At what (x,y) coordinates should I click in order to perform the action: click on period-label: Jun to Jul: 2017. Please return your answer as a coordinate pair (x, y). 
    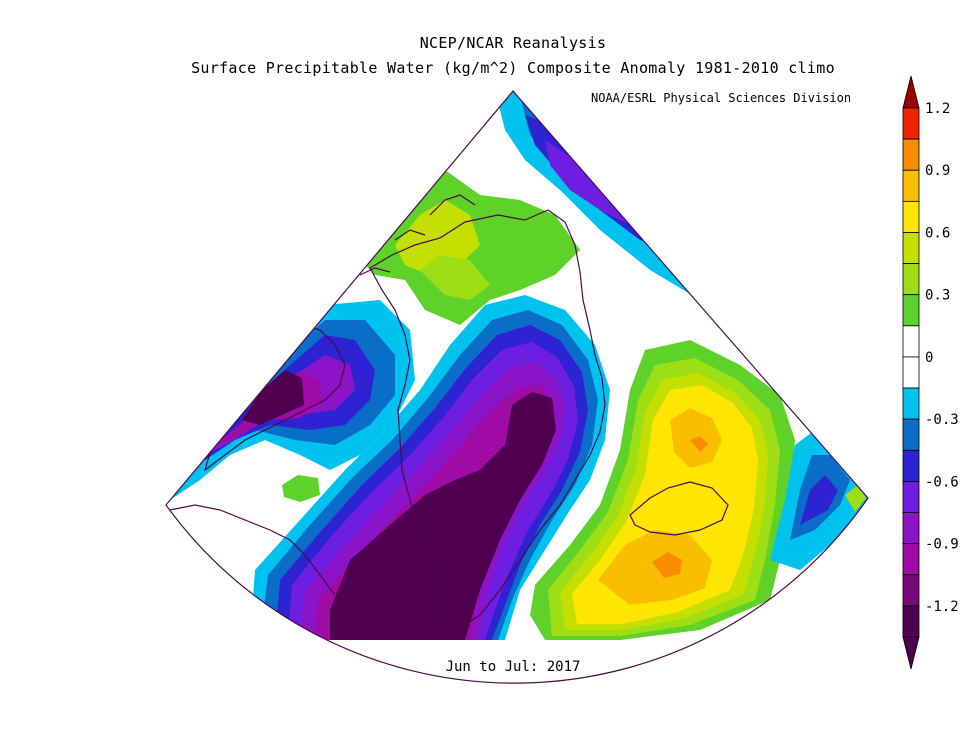
    Looking at the image, I should click on (513, 667).